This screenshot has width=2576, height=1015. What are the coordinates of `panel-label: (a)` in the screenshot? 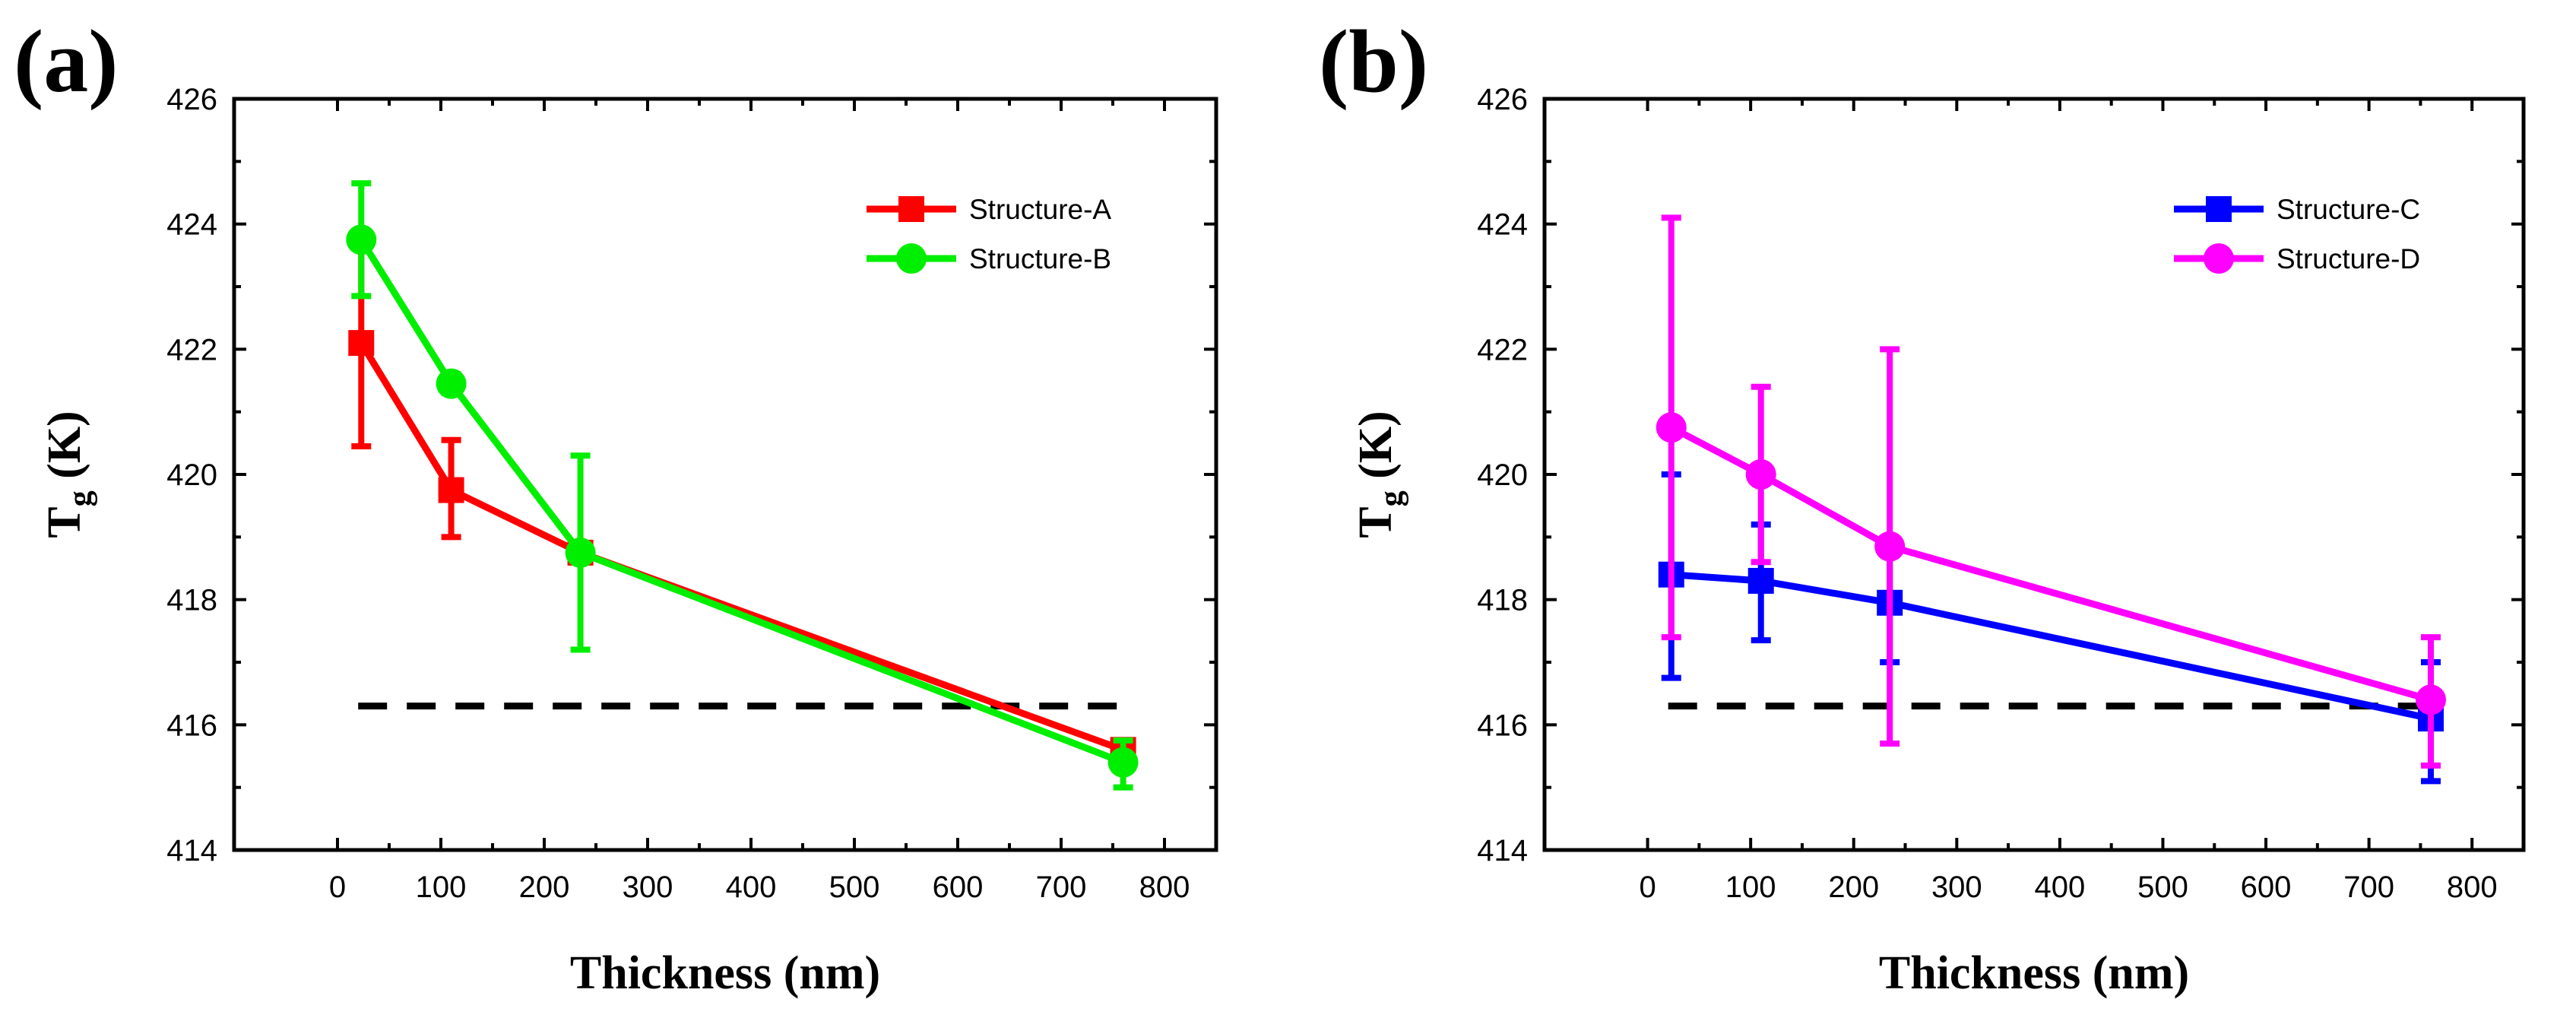 It's located at (66, 61).